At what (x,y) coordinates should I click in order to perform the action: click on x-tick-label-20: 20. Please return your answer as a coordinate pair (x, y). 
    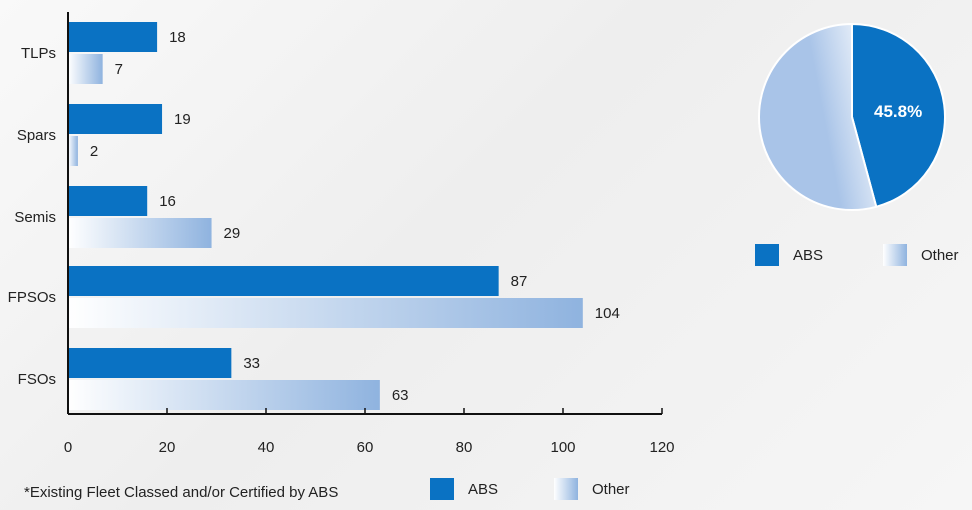
    Looking at the image, I should click on (167, 447).